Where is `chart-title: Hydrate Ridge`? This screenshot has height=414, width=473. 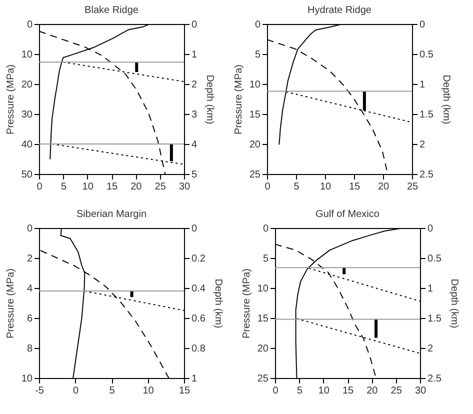 chart-title: Hydrate Ridge is located at coordinates (340, 10).